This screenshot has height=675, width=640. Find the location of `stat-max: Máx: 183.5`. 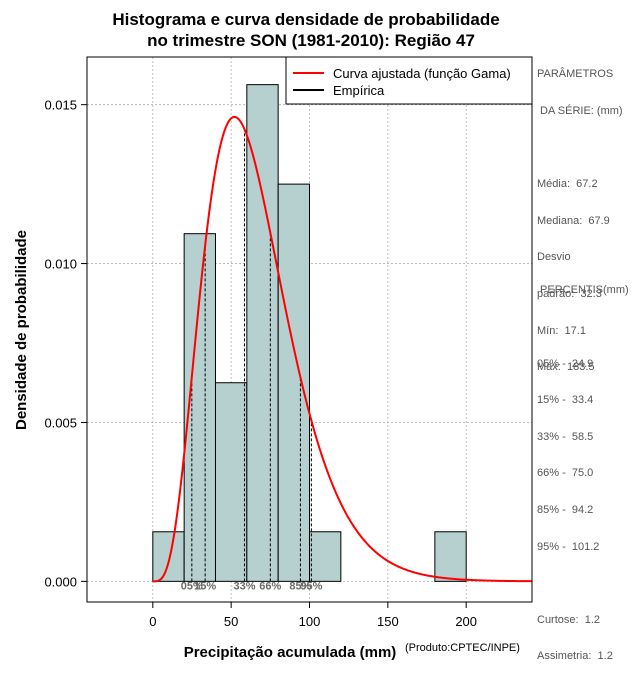

stat-max: Máx: 183.5 is located at coordinates (566, 367).